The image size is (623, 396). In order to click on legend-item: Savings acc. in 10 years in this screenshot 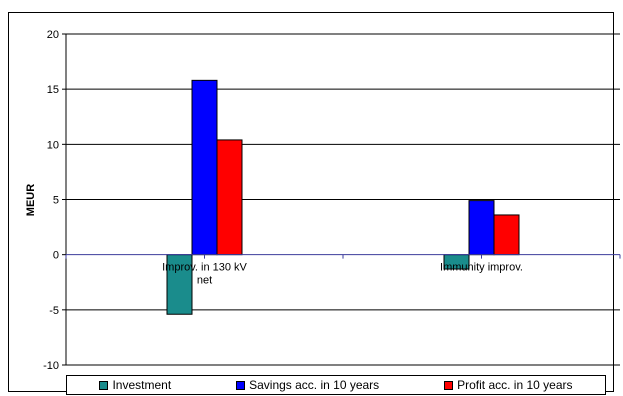, I will do `click(307, 385)`.